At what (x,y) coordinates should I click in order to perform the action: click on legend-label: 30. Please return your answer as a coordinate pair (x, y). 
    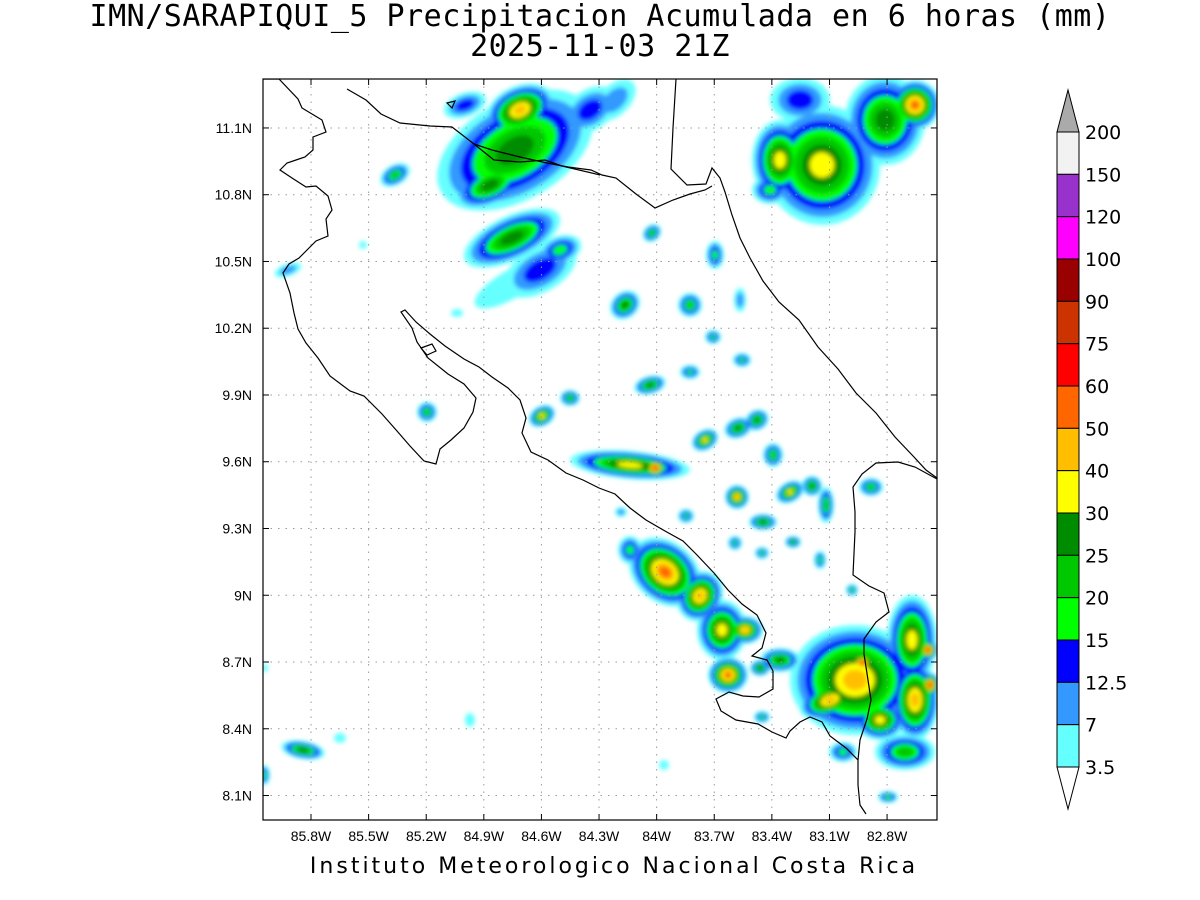
    Looking at the image, I should click on (1097, 514).